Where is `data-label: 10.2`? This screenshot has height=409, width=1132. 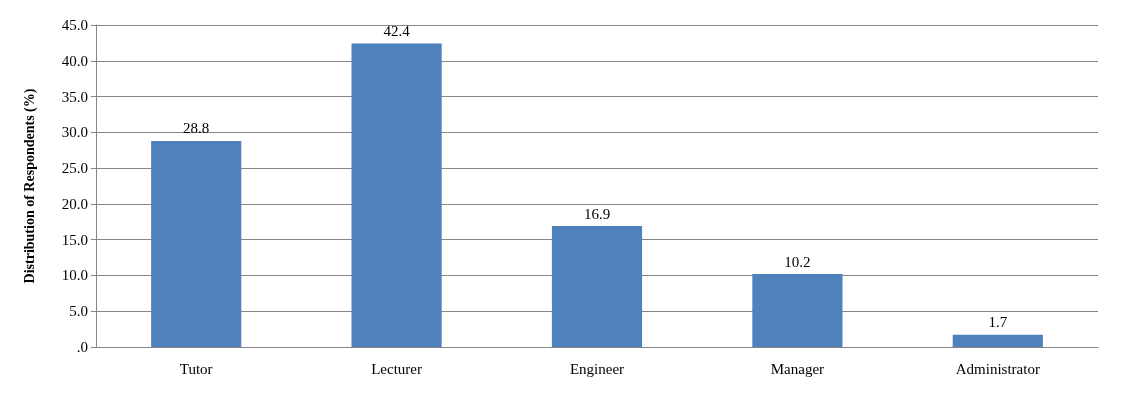
data-label: 10.2 is located at coordinates (797, 261).